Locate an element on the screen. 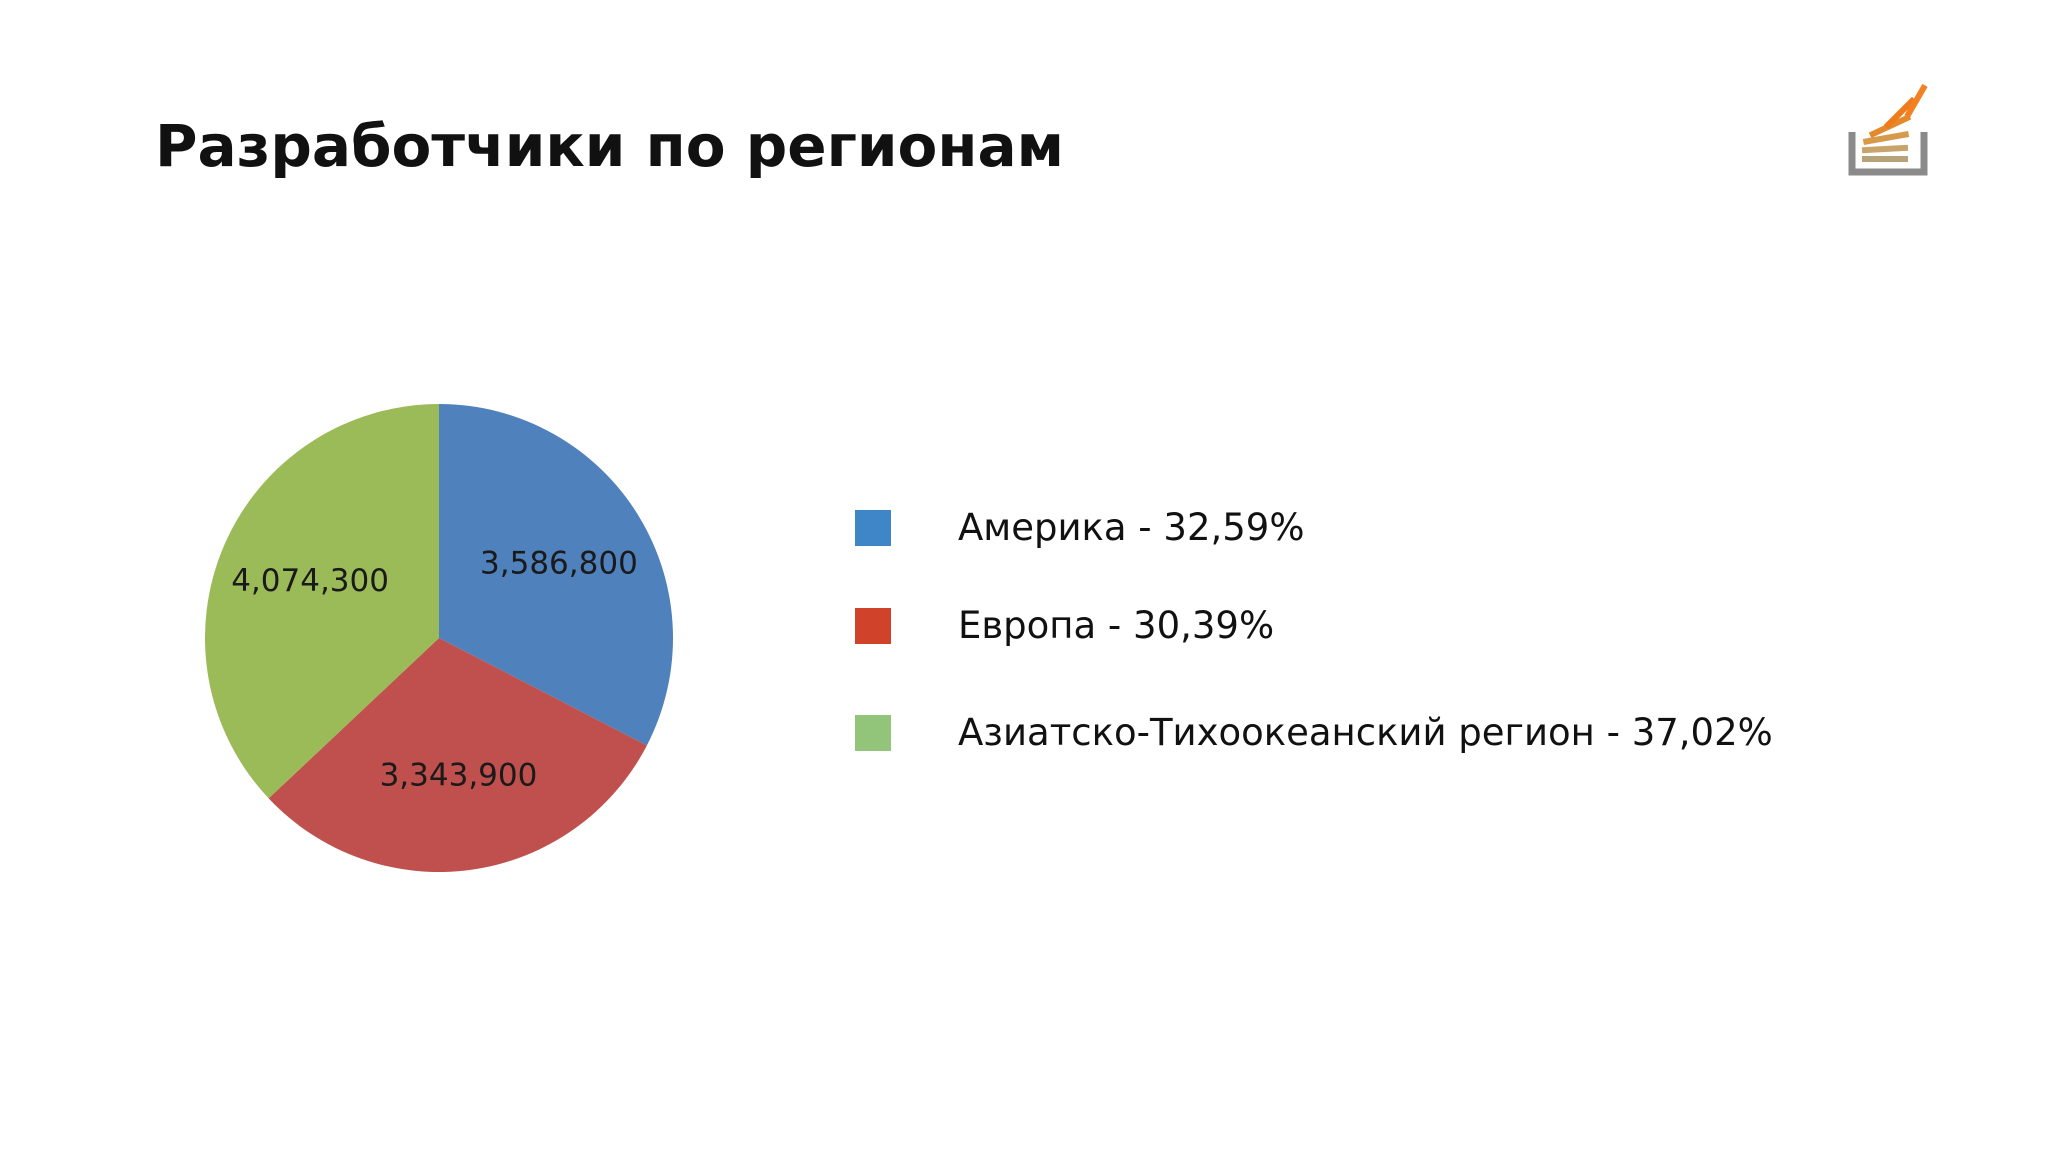  legend-label: Америка - 32,59% is located at coordinates (1131, 527).